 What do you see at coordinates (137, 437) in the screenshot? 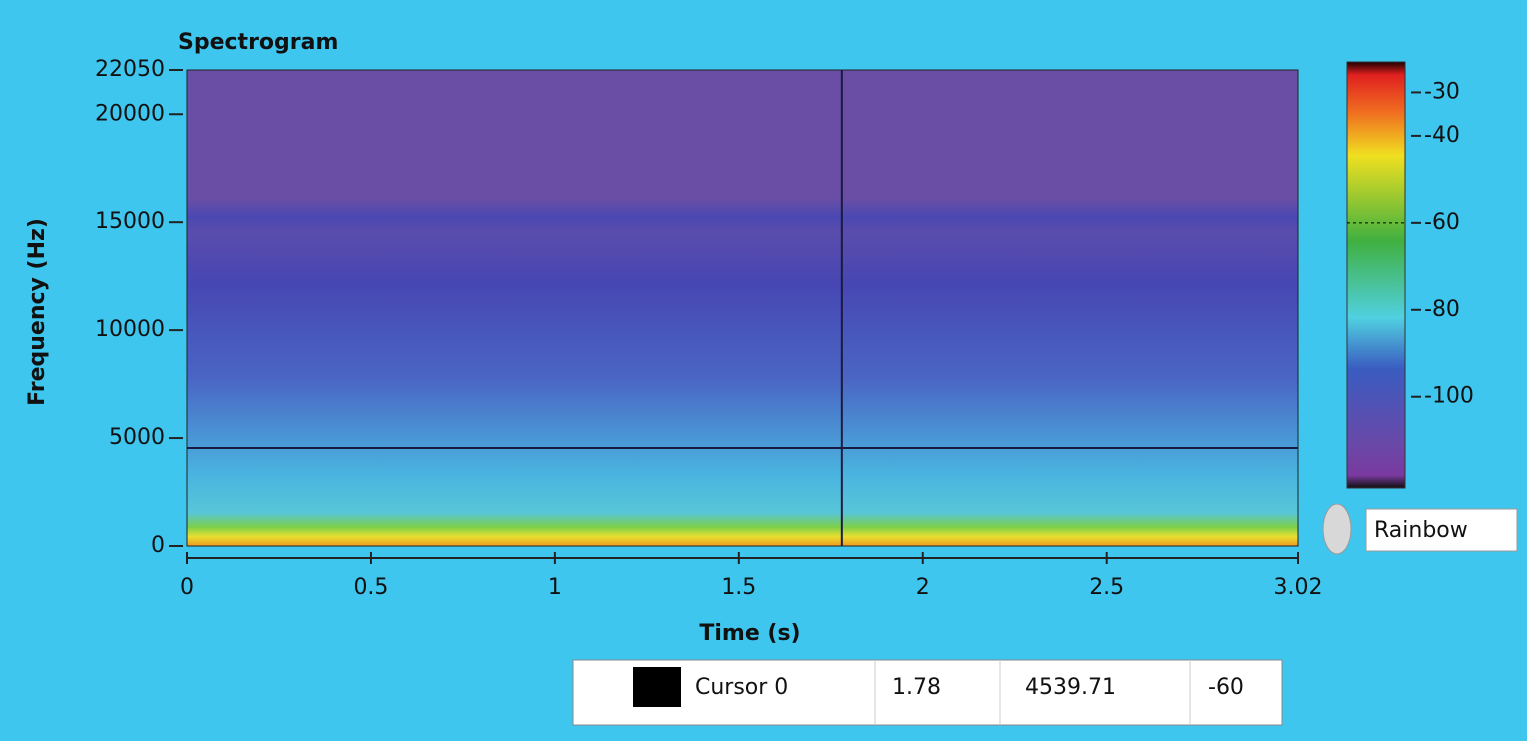
I see `y-tick-label: 5000` at bounding box center [137, 437].